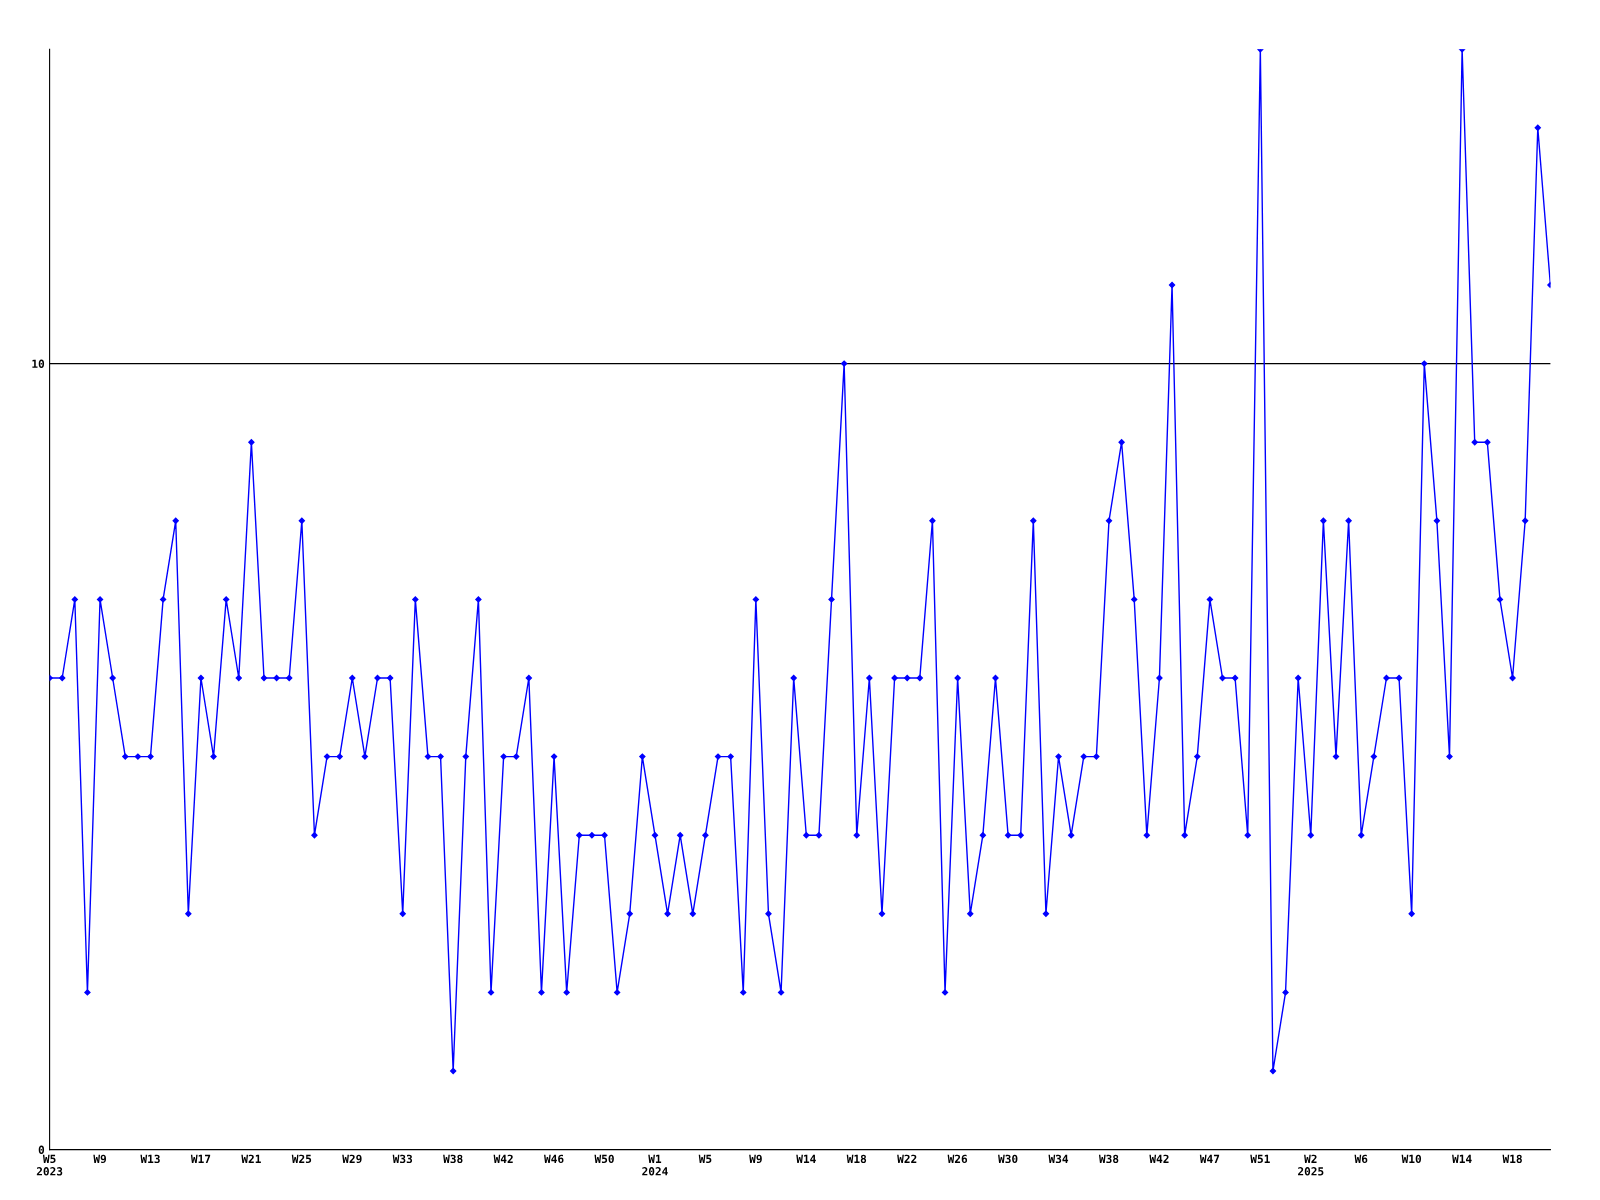 The width and height of the screenshot is (1600, 1200). Describe the element at coordinates (49, 1165) in the screenshot. I see `x-tick-label: W5 2023` at that location.